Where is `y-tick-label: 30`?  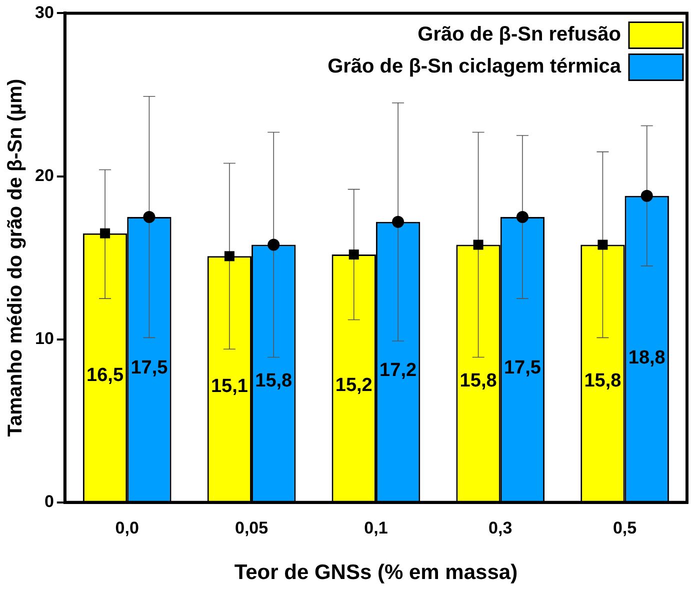
y-tick-label: 30 is located at coordinates (44, 12).